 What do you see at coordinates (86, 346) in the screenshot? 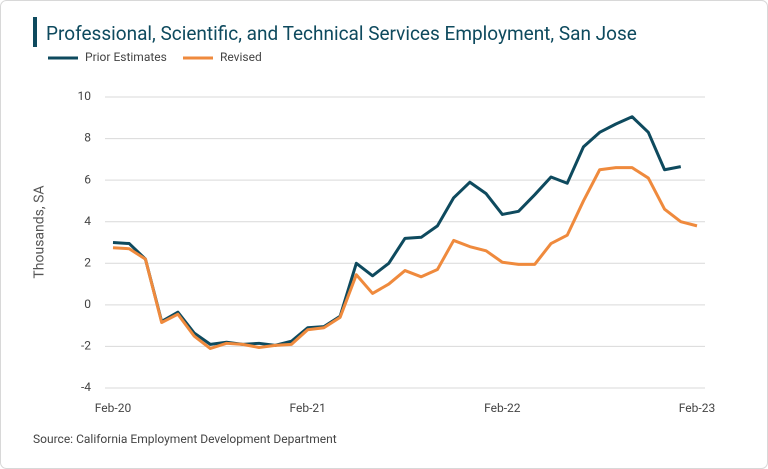
I see `y-tick-label: -2` at bounding box center [86, 346].